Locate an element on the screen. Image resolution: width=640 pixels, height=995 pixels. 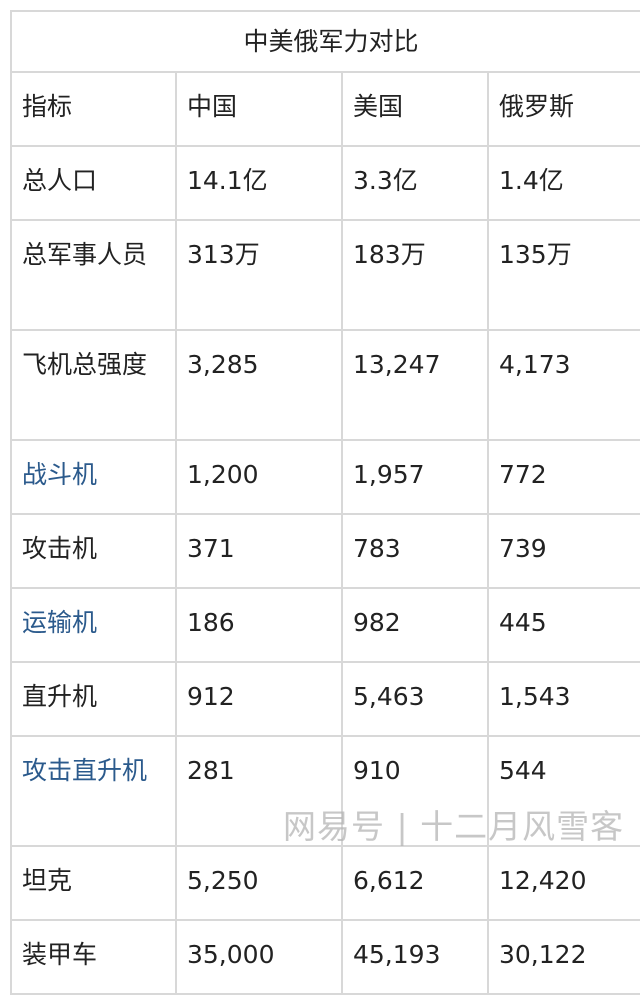
cell-china: 281 is located at coordinates (259, 791).